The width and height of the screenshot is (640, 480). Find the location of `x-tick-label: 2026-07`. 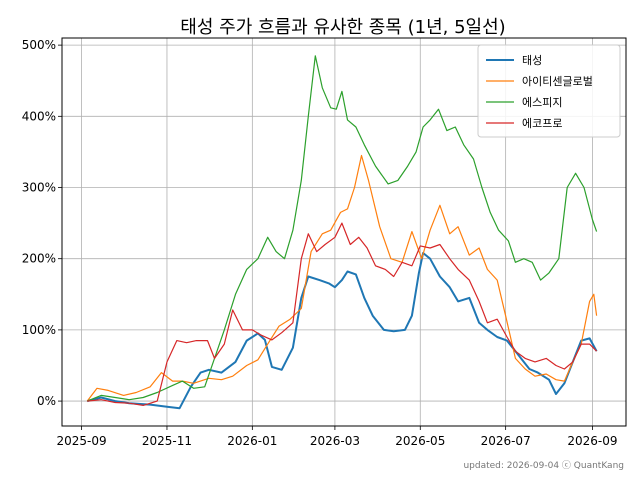

x-tick-label: 2026-07 is located at coordinates (506, 441).